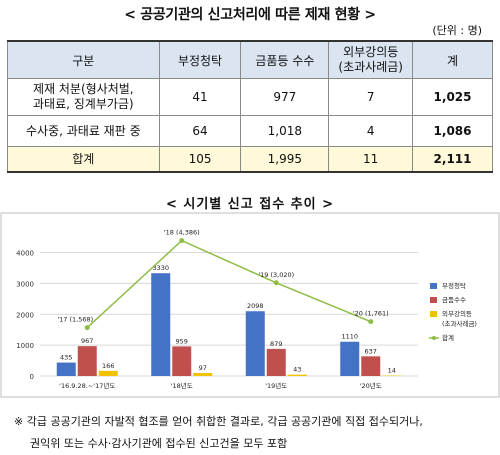 This screenshot has height=455, width=500. What do you see at coordinates (32, 377) in the screenshot?
I see `y-tick-label: 0` at bounding box center [32, 377].